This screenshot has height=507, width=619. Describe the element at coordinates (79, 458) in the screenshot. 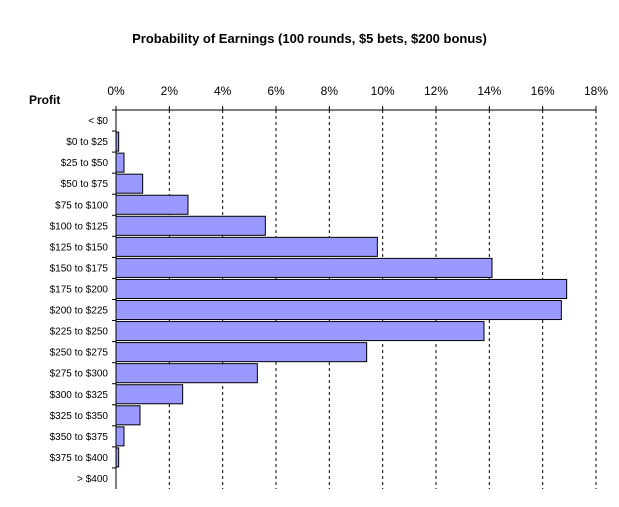

I see `y-tick-label: $375 to $400` at that location.